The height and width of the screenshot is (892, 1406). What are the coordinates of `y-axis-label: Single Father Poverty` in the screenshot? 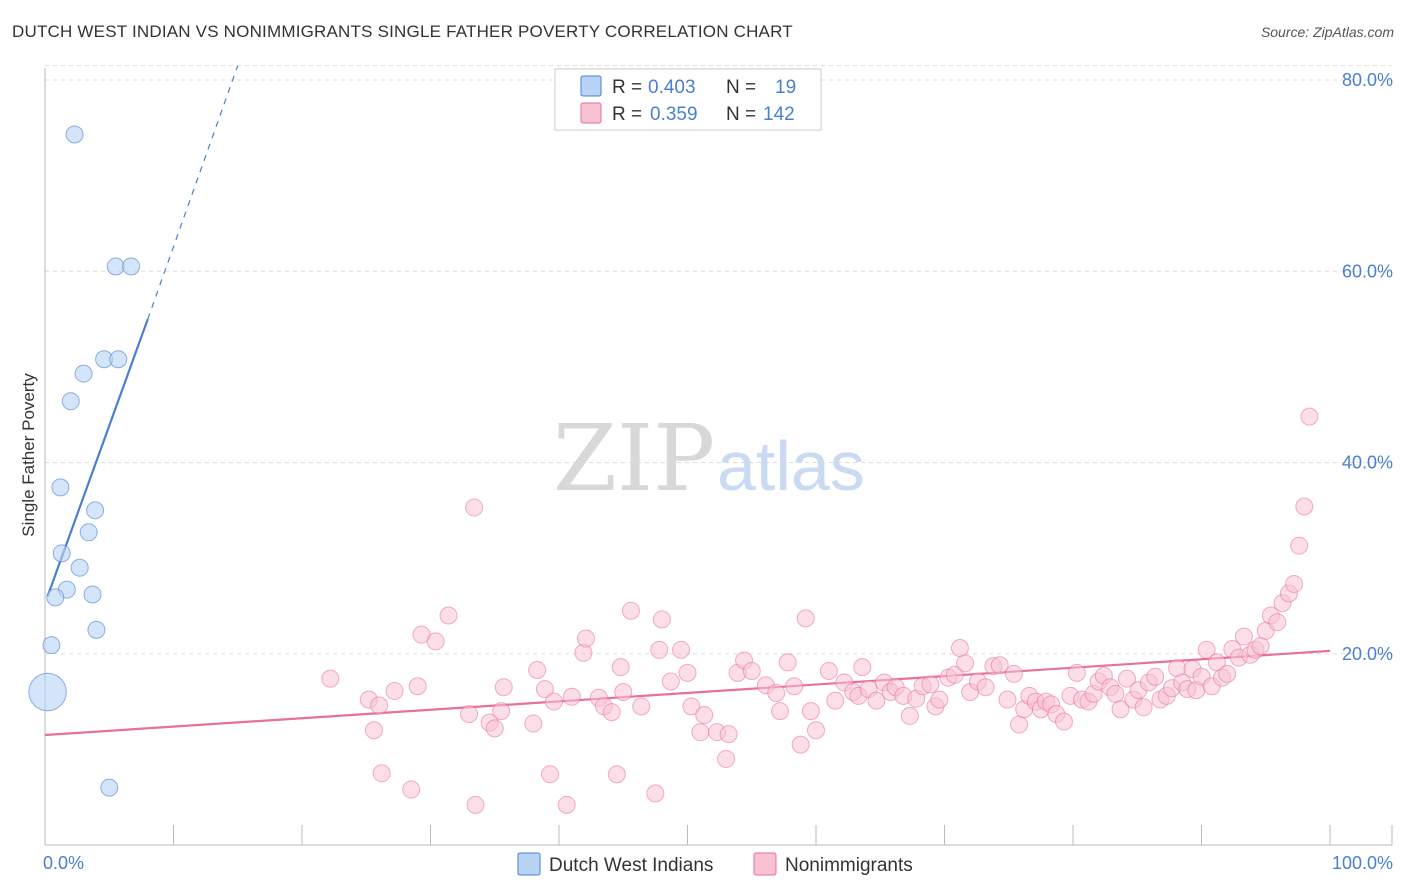 It's located at (28, 455).